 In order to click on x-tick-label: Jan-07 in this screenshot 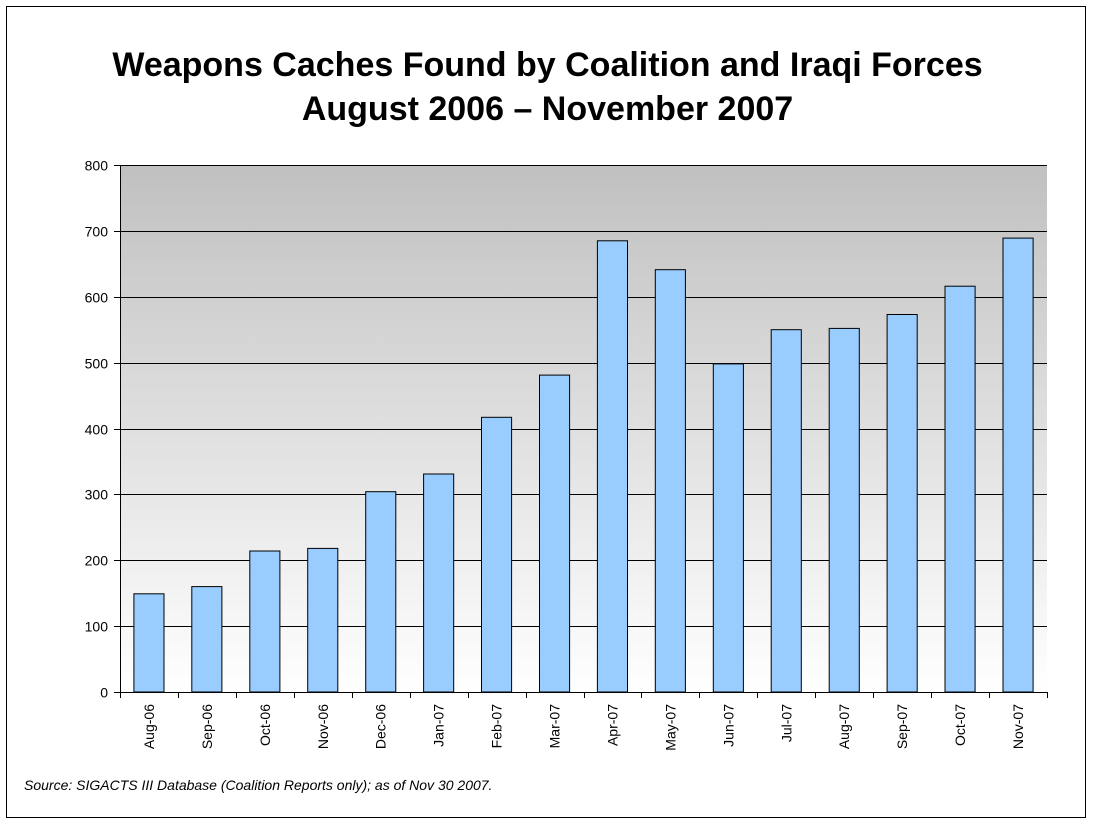, I will do `click(439, 725)`.